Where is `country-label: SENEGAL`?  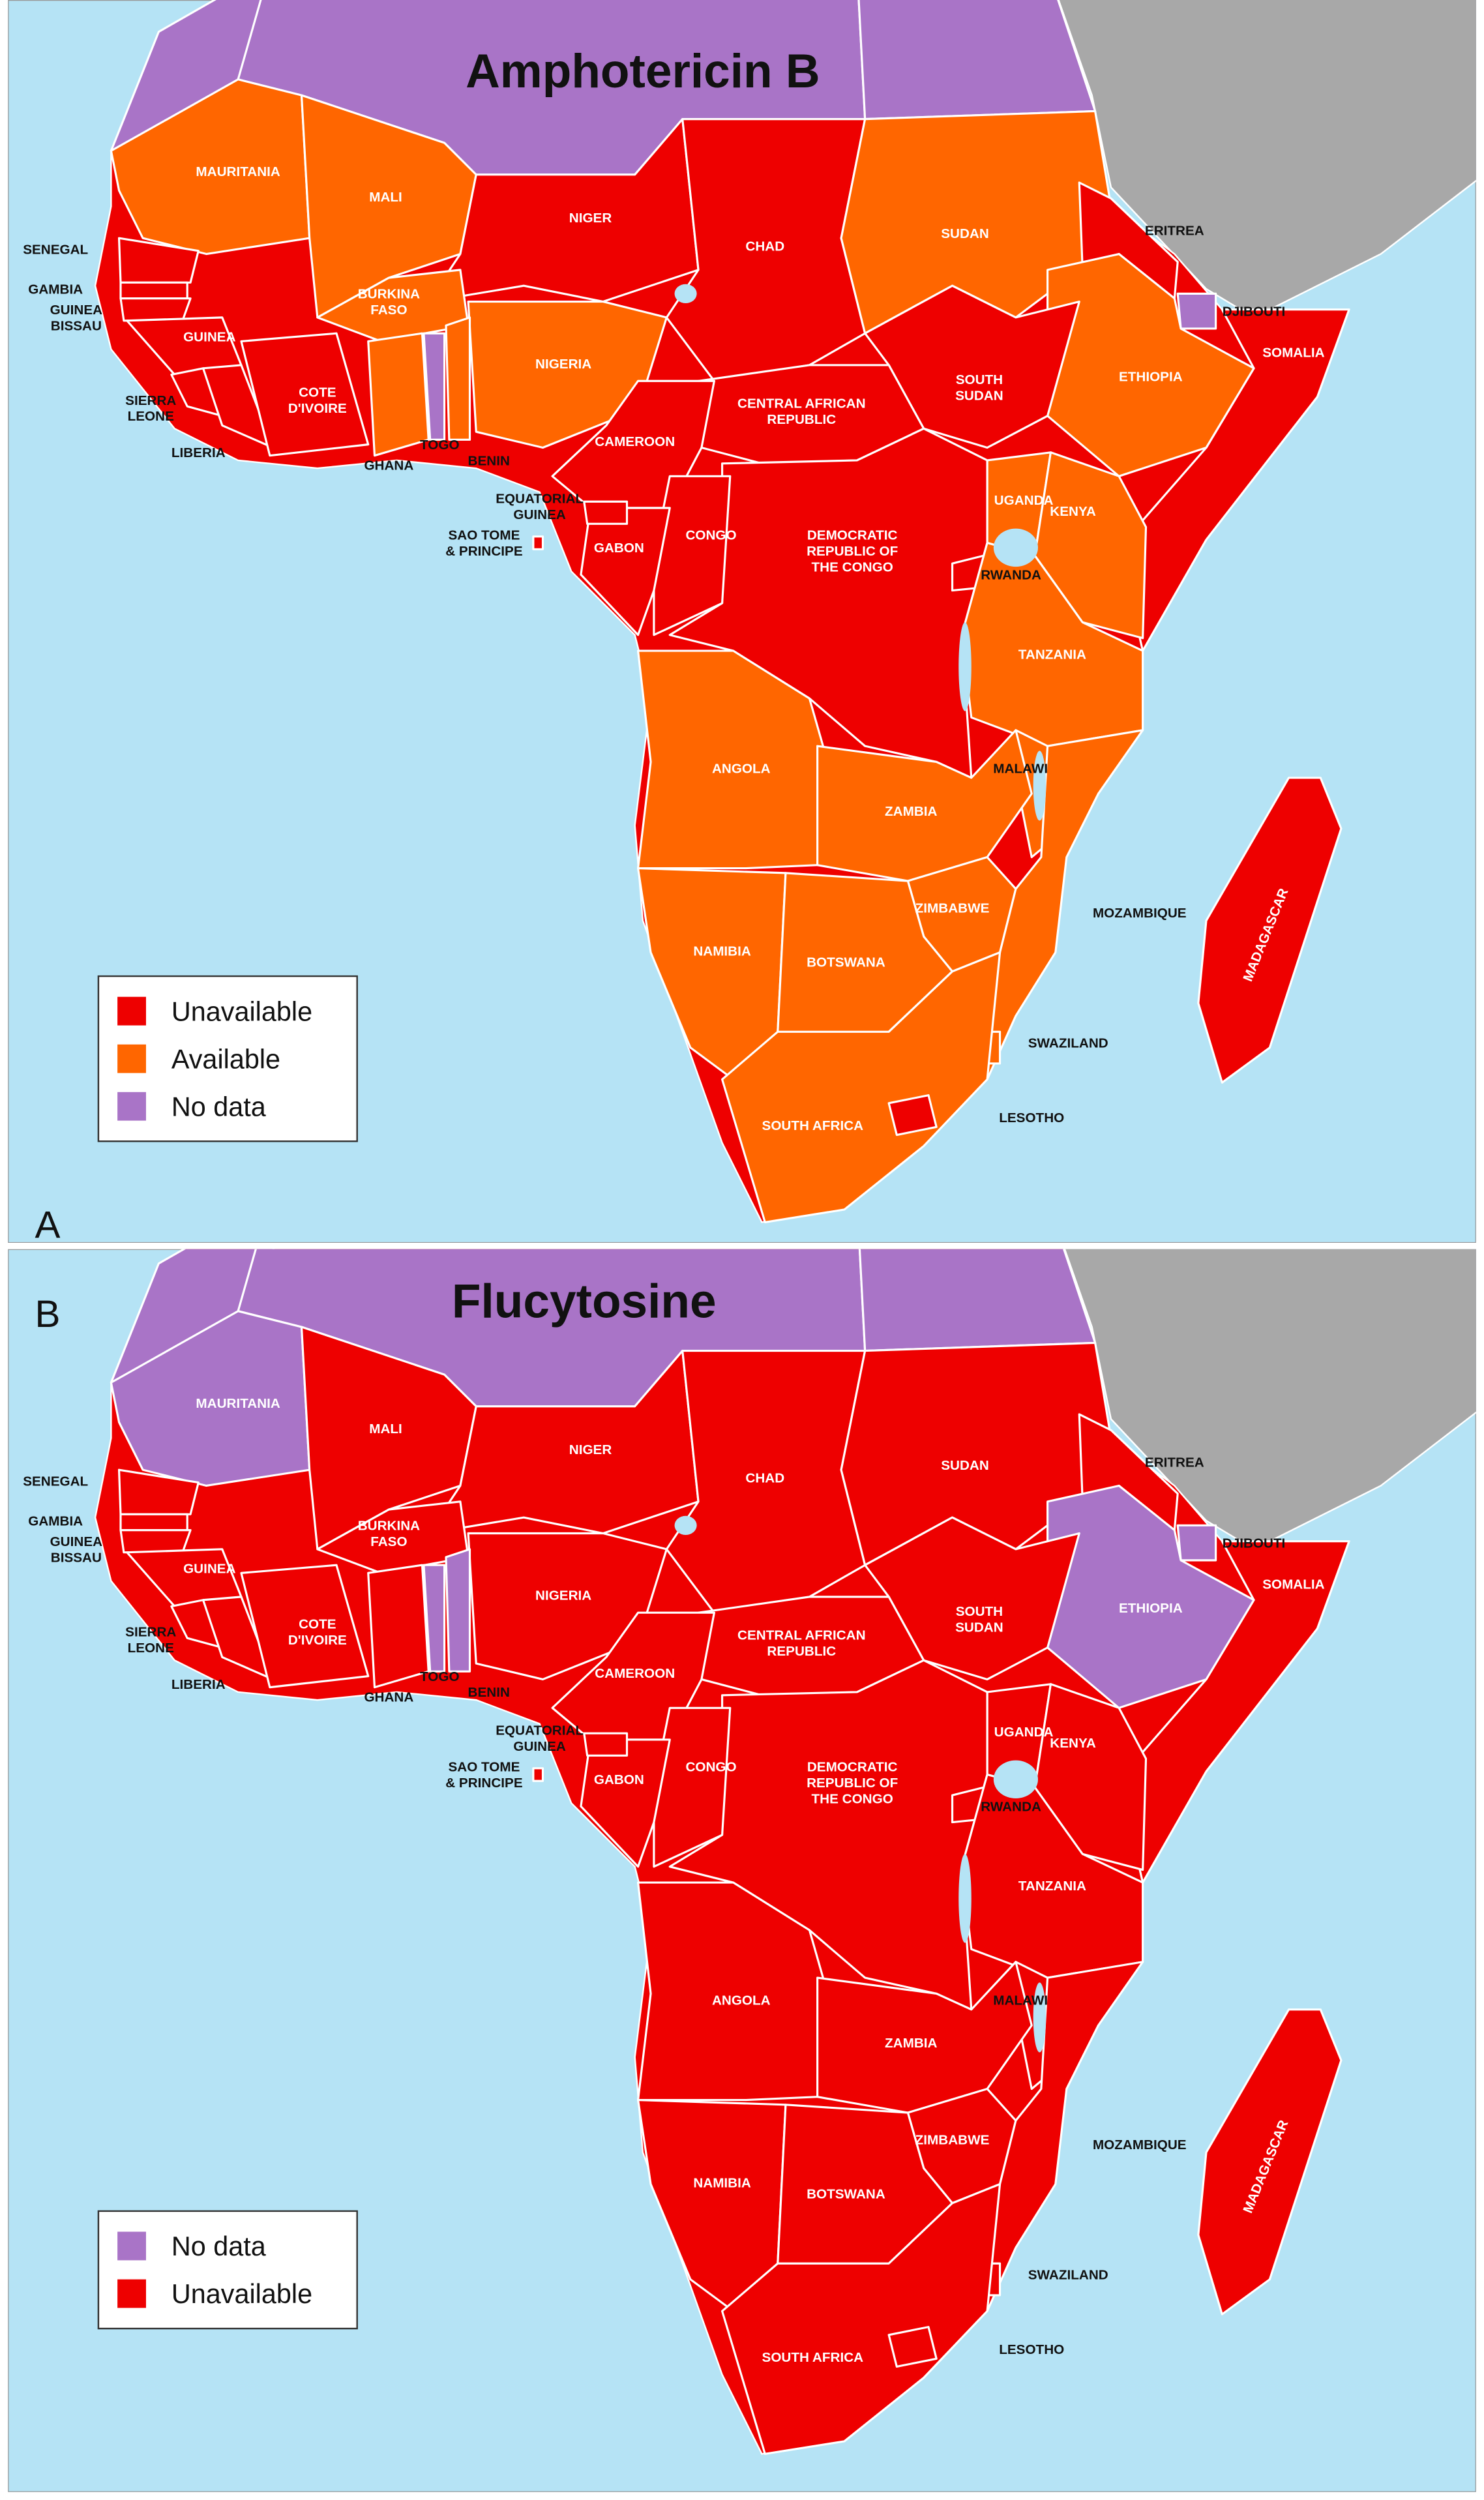 country-label: SENEGAL is located at coordinates (55, 1482).